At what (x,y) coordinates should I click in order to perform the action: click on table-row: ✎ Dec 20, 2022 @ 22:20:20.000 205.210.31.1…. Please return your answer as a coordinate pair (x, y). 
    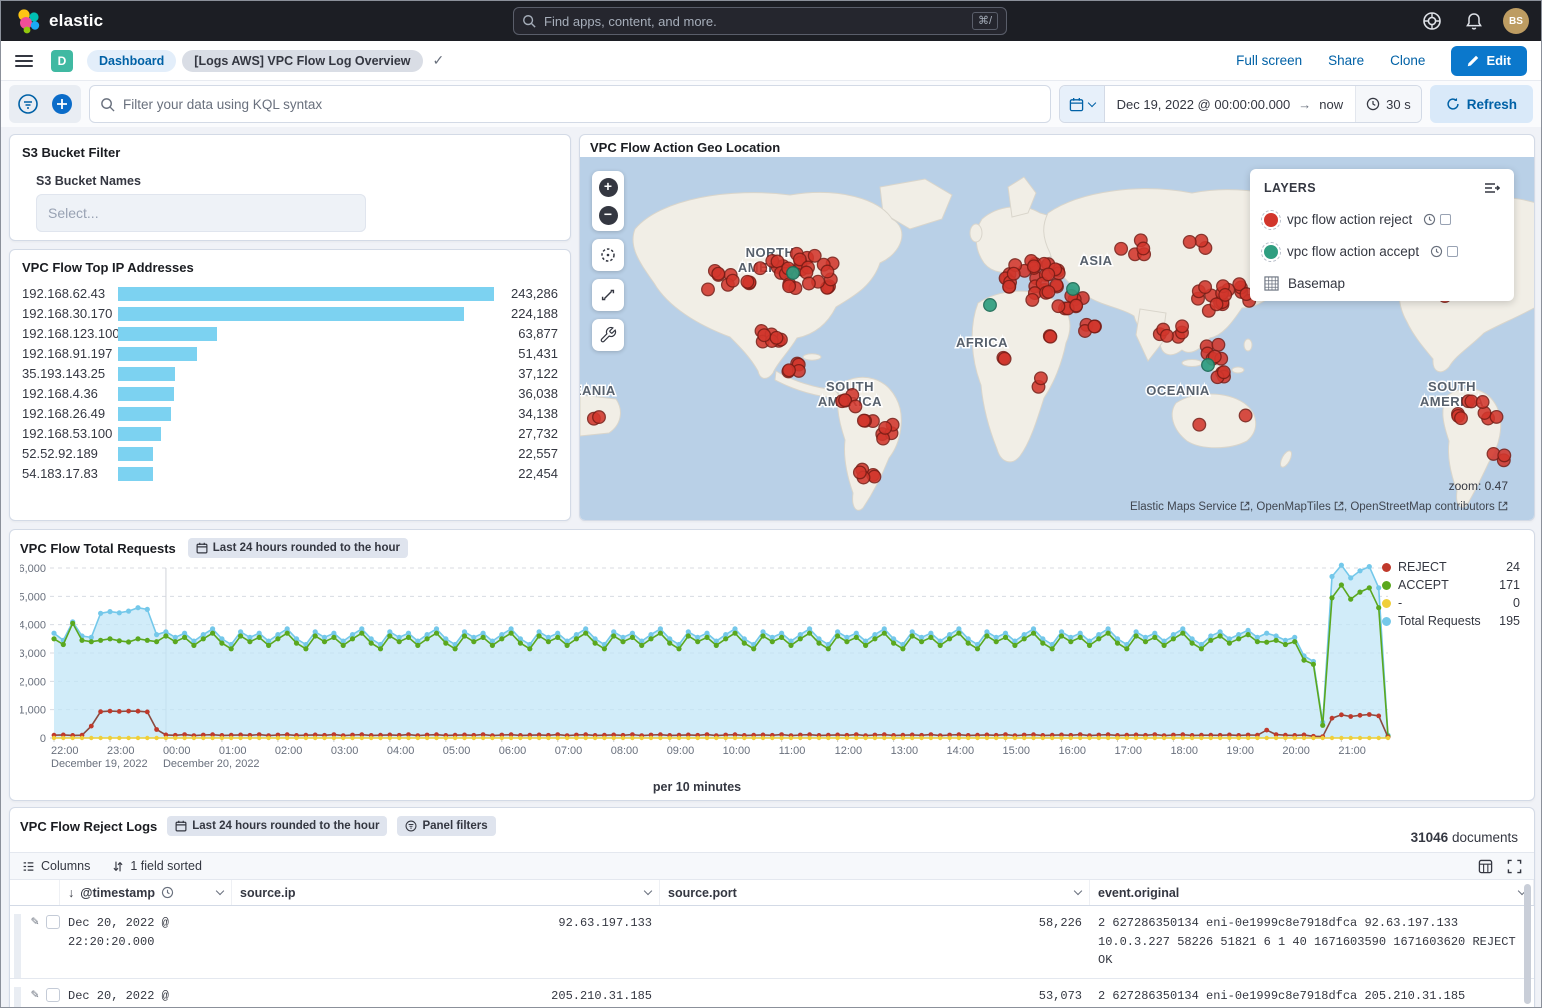
    Looking at the image, I should click on (772, 992).